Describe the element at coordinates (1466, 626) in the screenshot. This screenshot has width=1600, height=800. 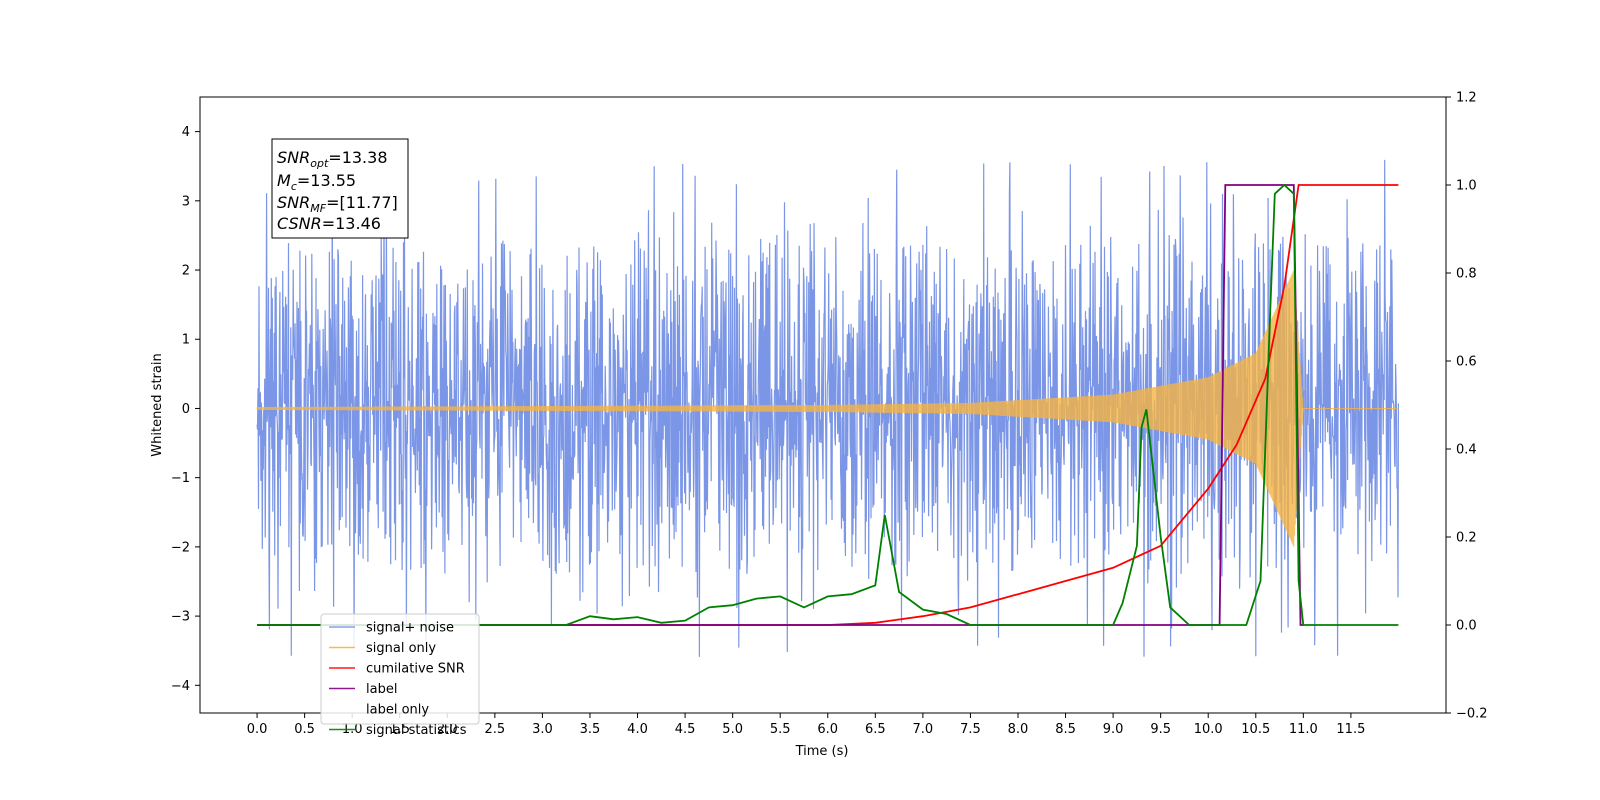
I see `y-right-tick-label: 0.0` at that location.